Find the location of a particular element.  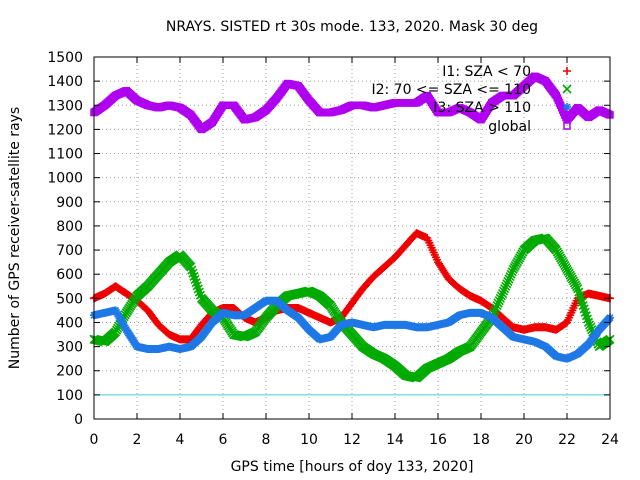

x-tick-label: 4 is located at coordinates (180, 440).